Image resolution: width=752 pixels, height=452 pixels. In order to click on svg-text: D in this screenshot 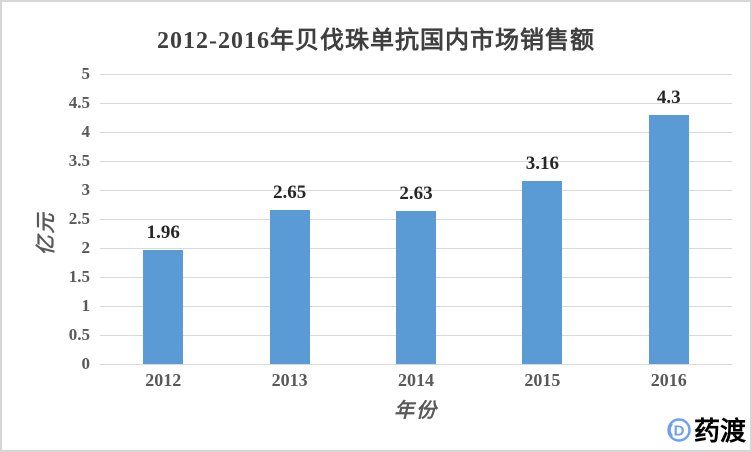, I will do `click(679, 430)`.